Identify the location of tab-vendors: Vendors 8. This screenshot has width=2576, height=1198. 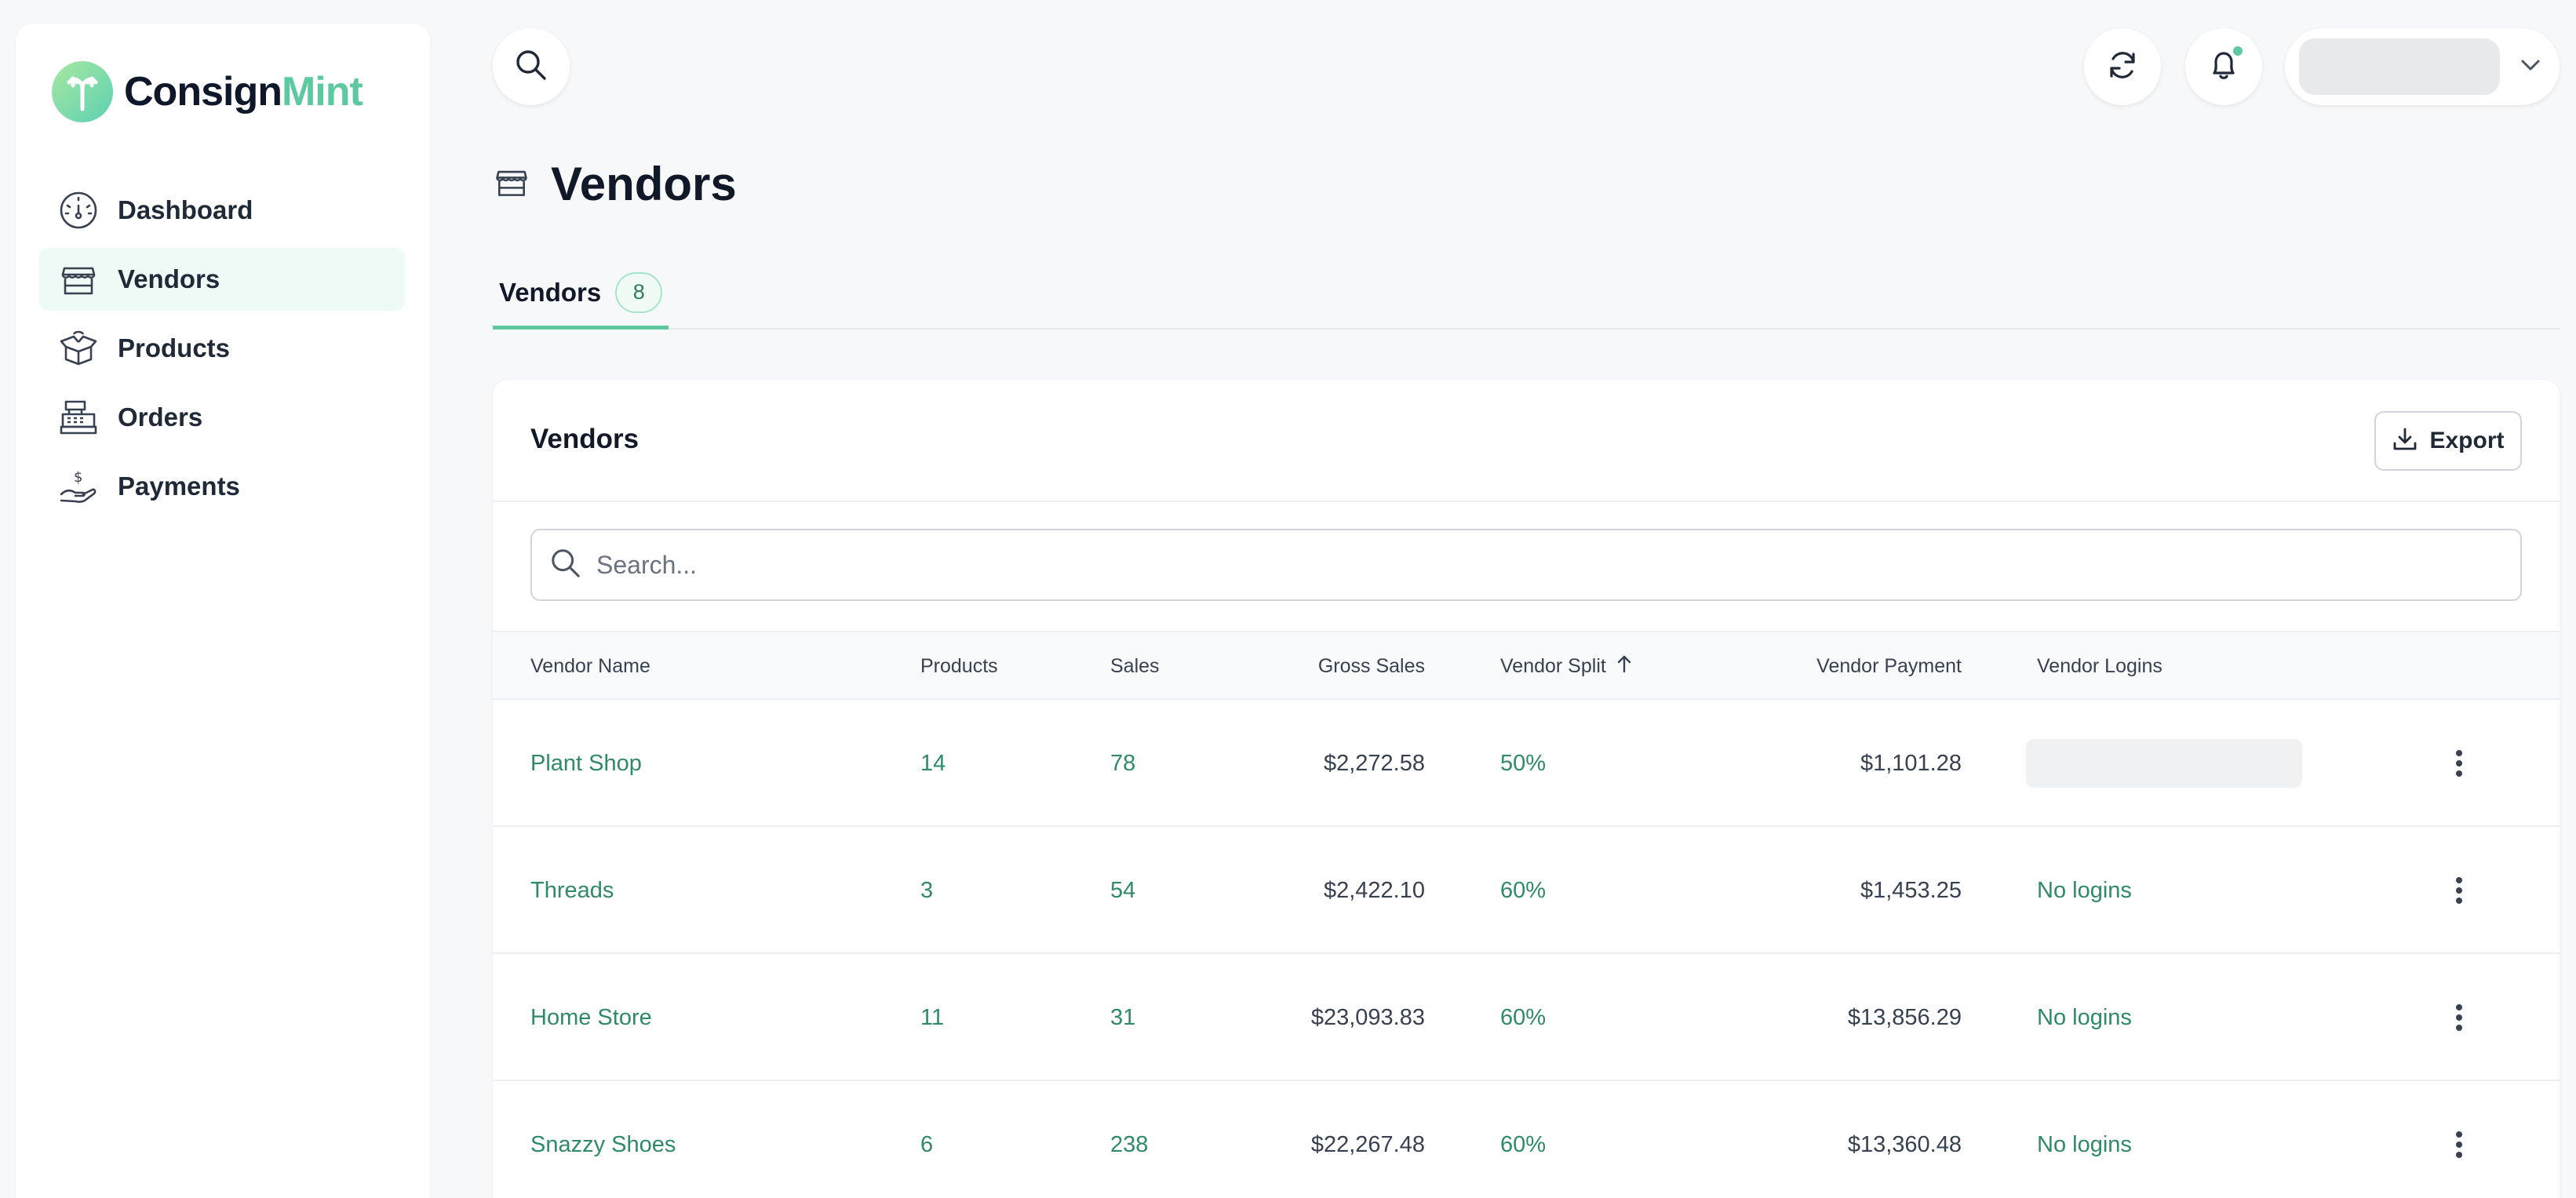
(581, 294).